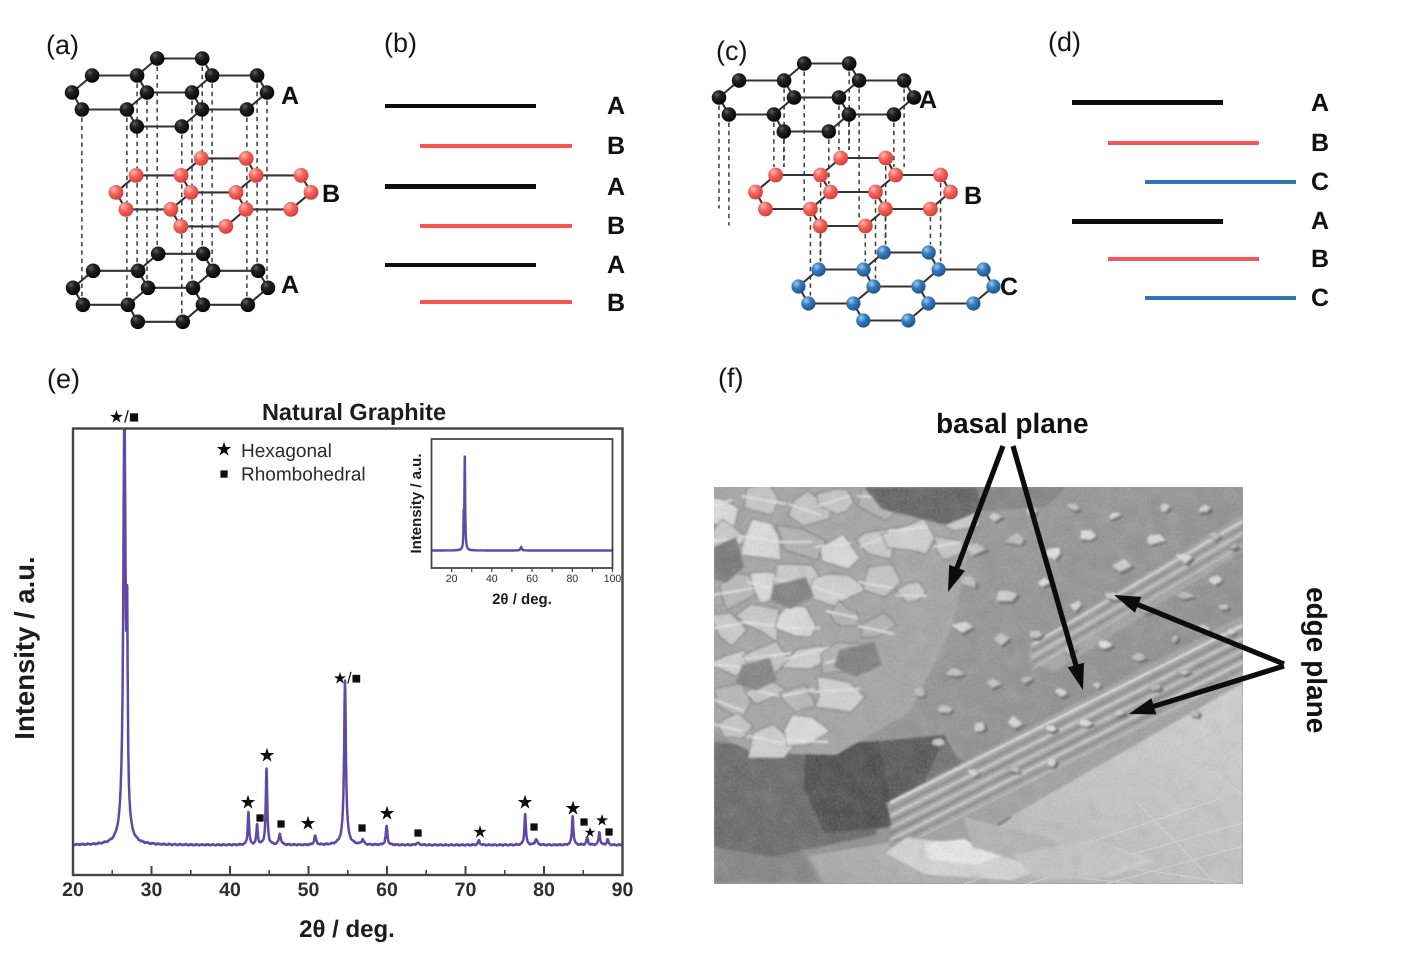 This screenshot has height=963, width=1413. I want to click on svg-text: 50, so click(309, 890).